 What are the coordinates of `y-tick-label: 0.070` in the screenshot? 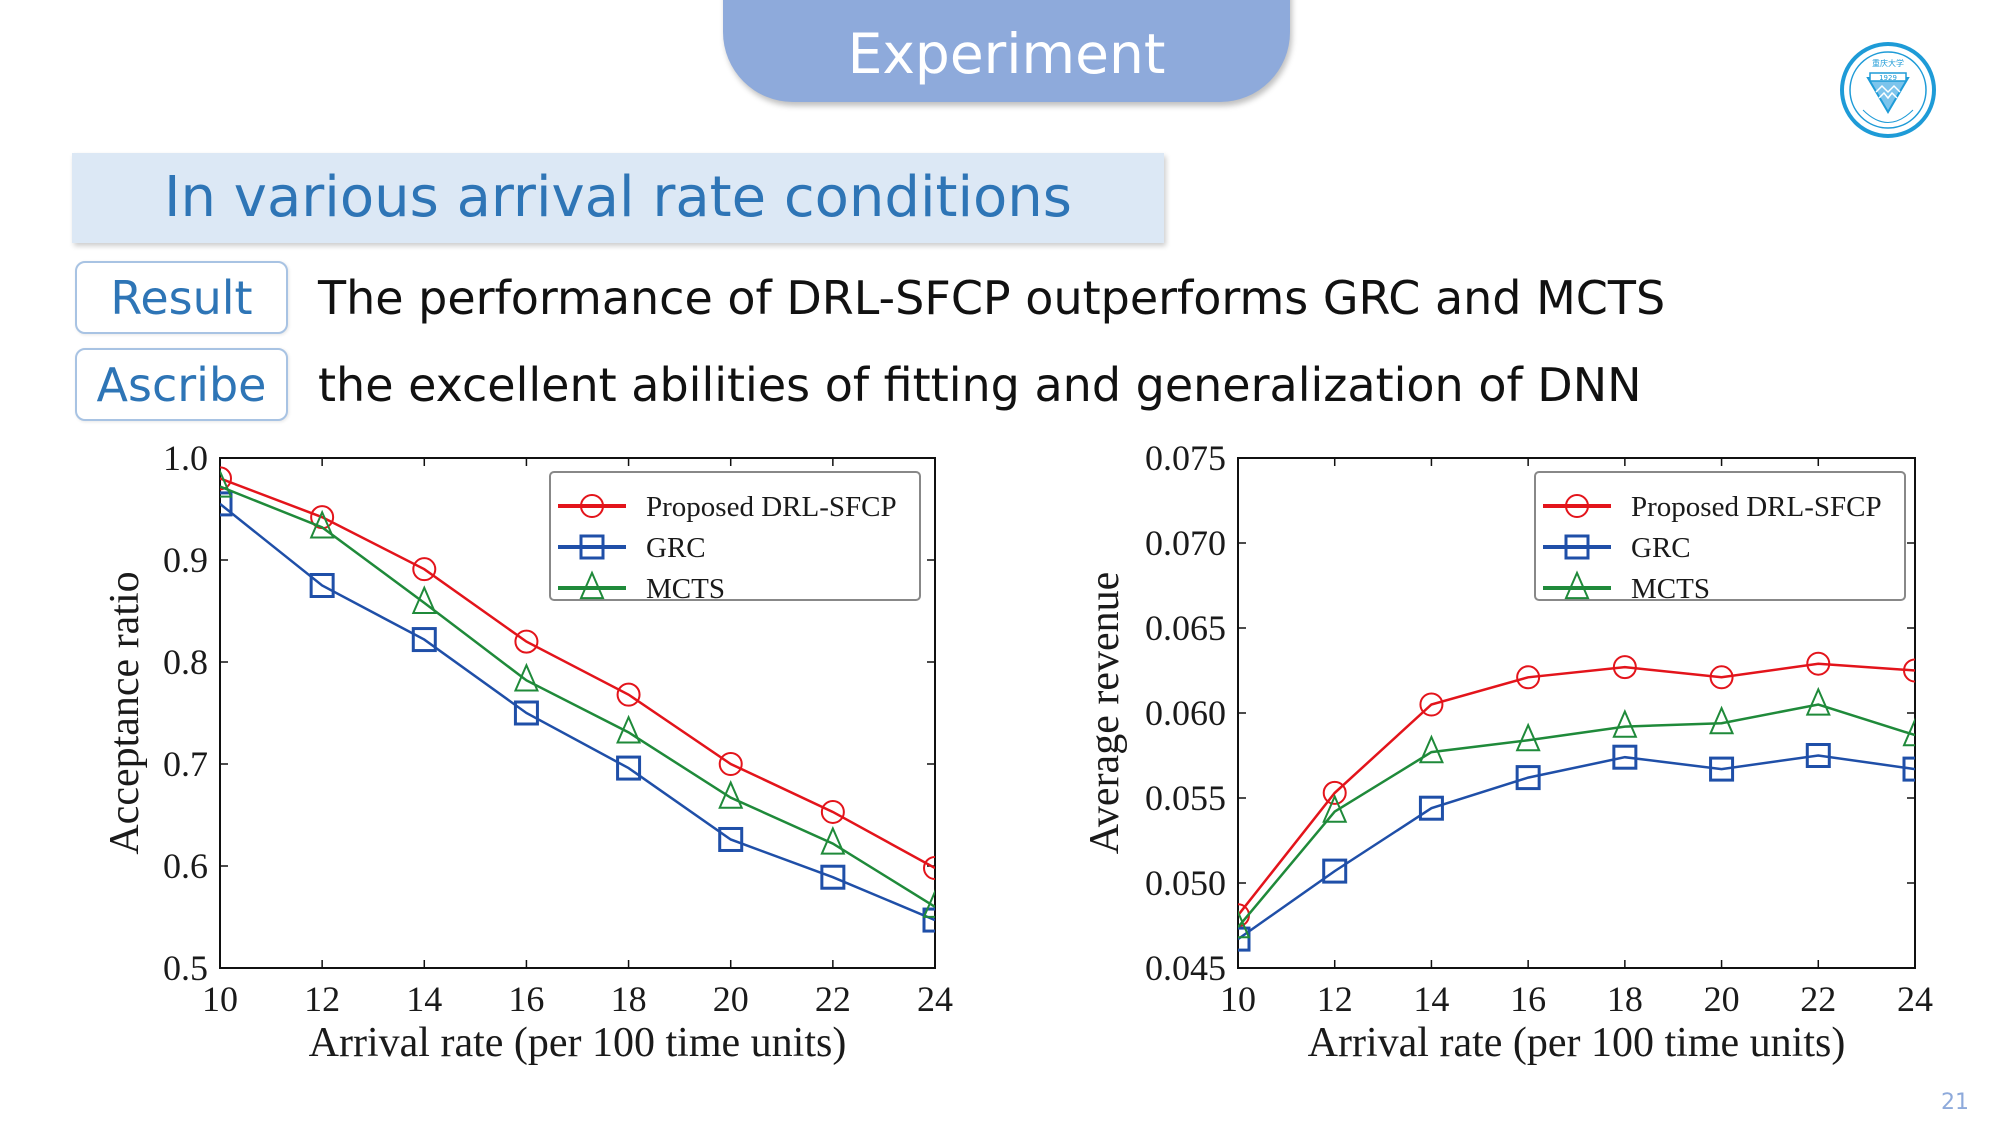 It's located at (1185, 543).